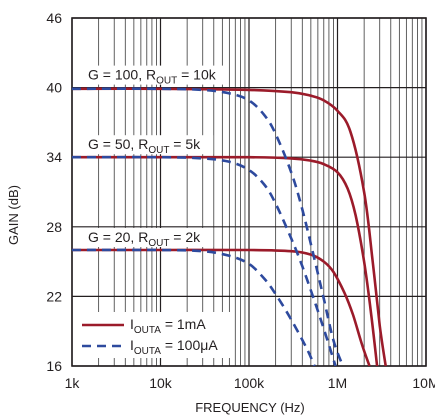  I want to click on y-tick-label: 28, so click(54, 227).